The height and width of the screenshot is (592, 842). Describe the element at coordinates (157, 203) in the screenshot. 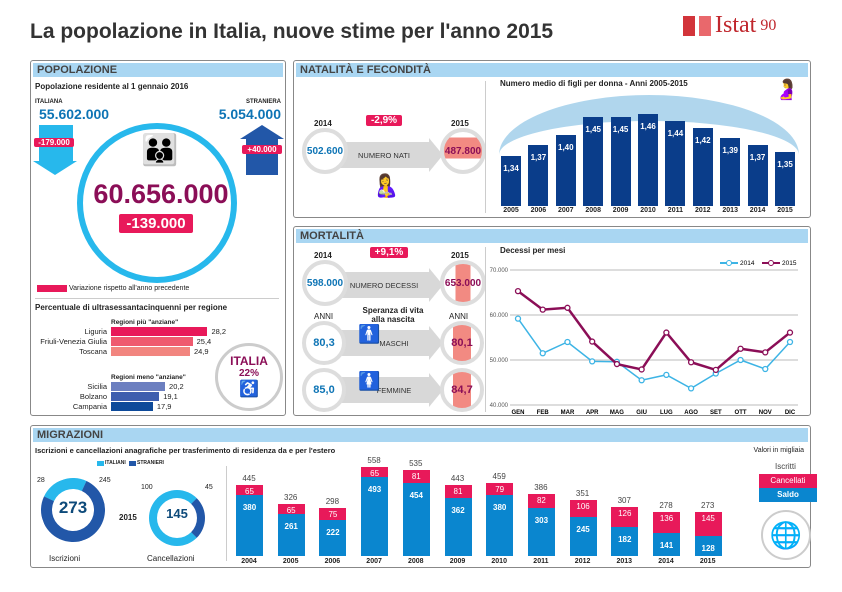

I see `population-ring` at that location.